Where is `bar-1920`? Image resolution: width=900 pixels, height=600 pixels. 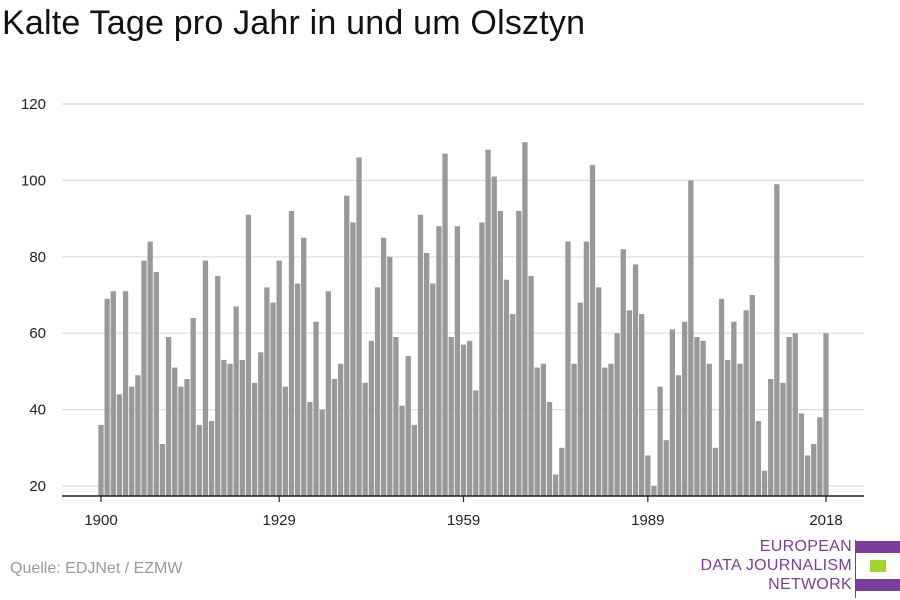
bar-1920 is located at coordinates (224, 427).